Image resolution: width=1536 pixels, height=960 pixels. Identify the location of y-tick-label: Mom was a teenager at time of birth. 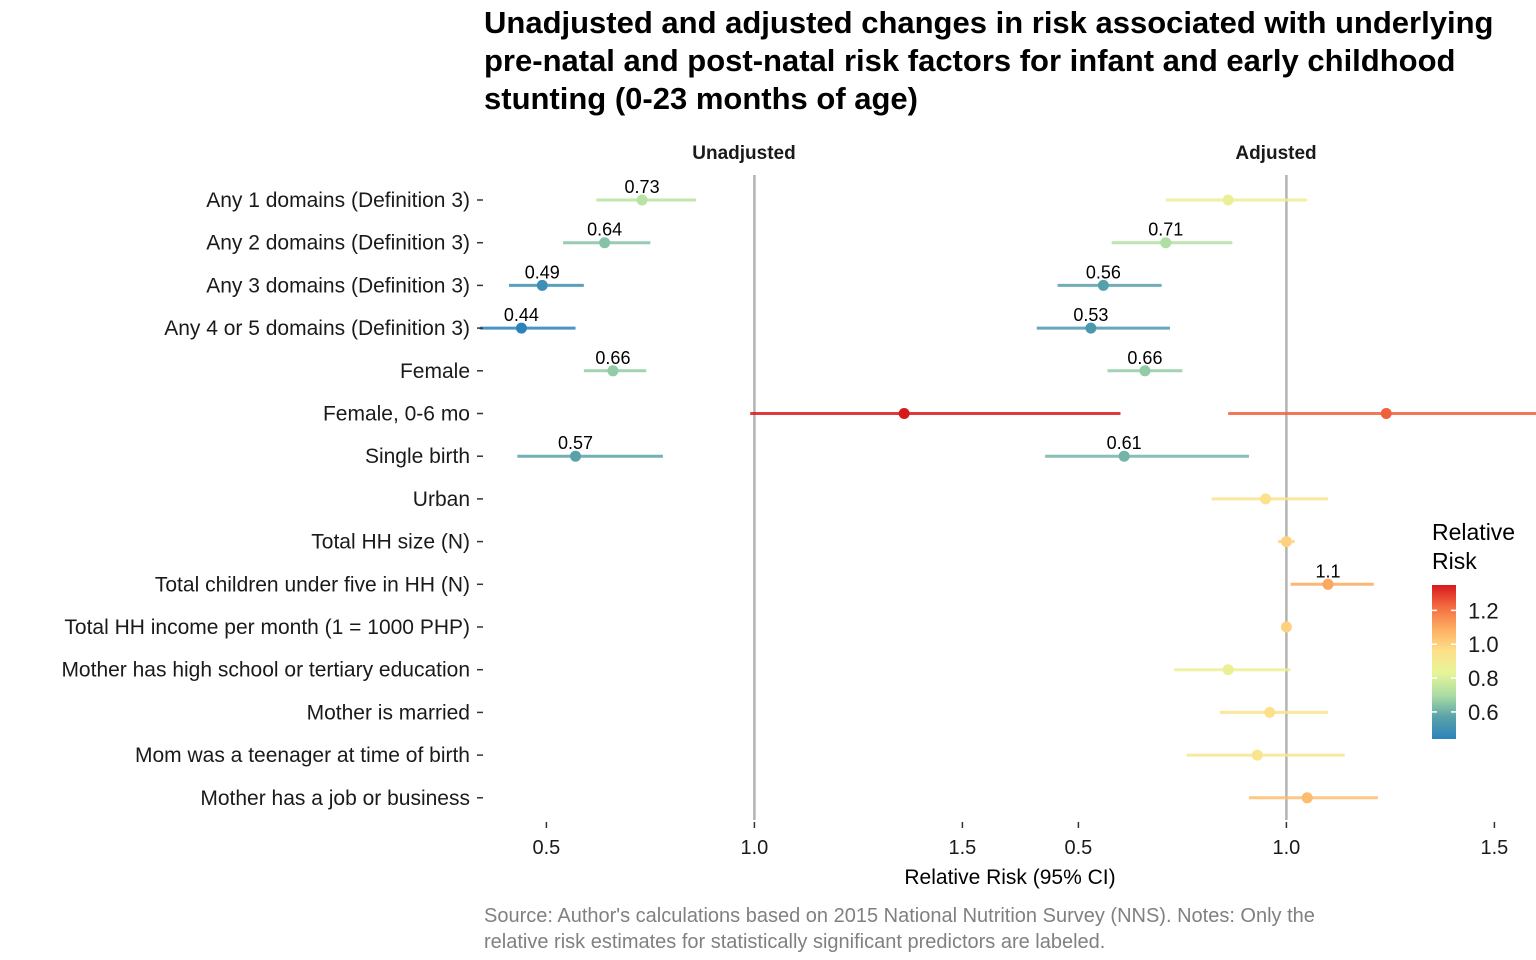
(302, 755).